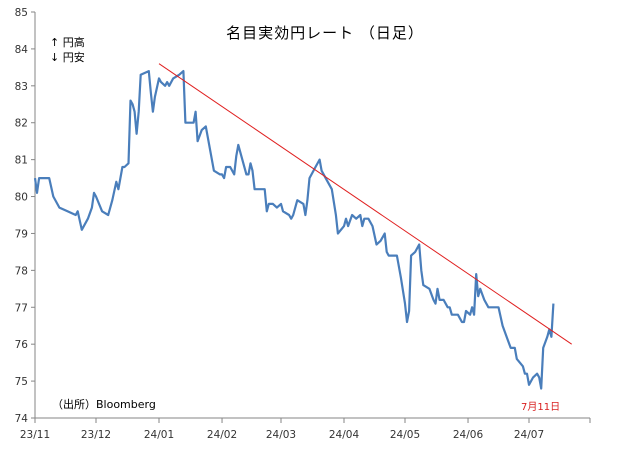 The width and height of the screenshot is (618, 450). What do you see at coordinates (541, 407) in the screenshot?
I see `date-annotation: 7月11日` at bounding box center [541, 407].